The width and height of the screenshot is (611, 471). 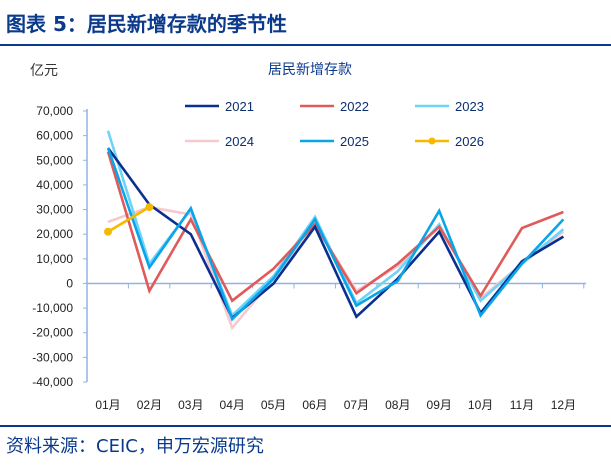 I want to click on x-tick-label: 01月, so click(x=107, y=405).